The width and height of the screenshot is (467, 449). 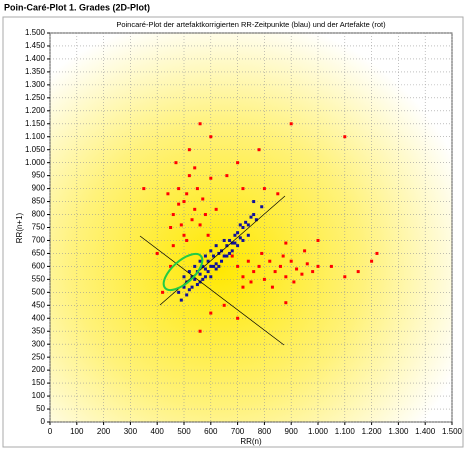 I want to click on x-tick-label: 0, so click(x=50, y=431).